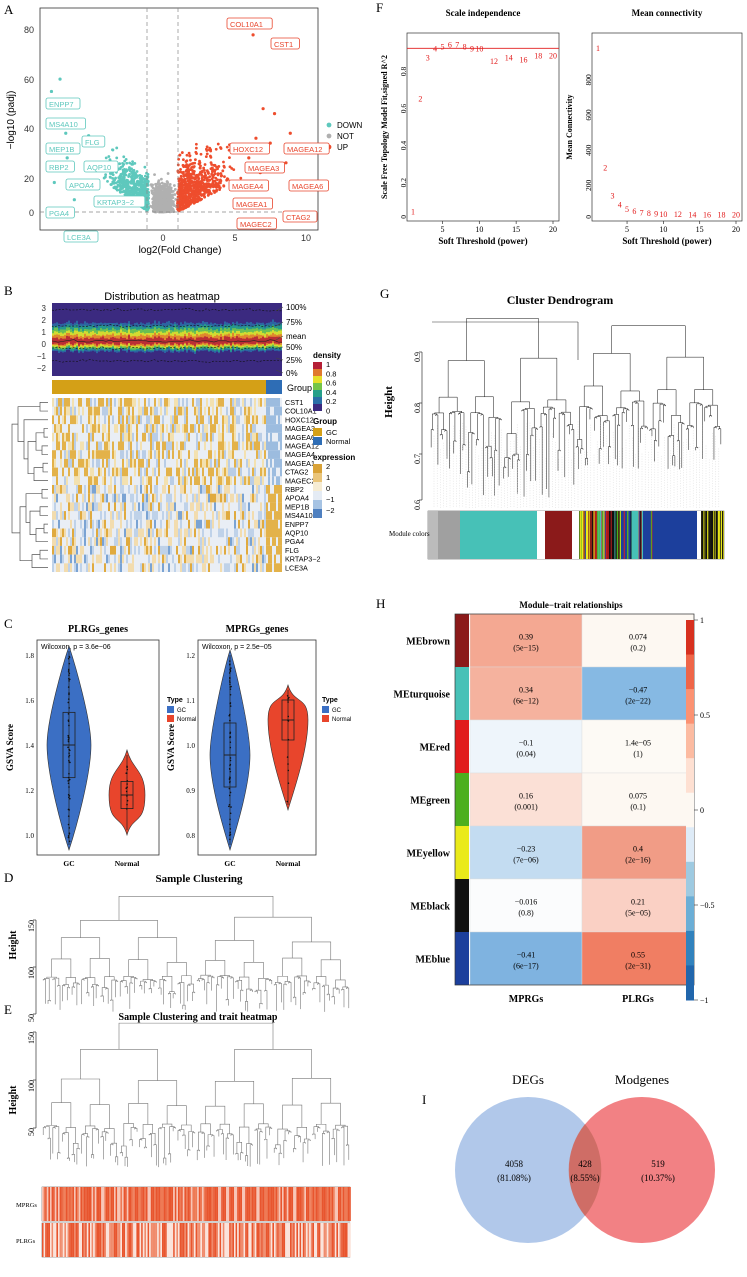 This screenshot has height=1277, width=747. Describe the element at coordinates (46, 432) in the screenshot. I see `row-dendrogram-branch` at that location.